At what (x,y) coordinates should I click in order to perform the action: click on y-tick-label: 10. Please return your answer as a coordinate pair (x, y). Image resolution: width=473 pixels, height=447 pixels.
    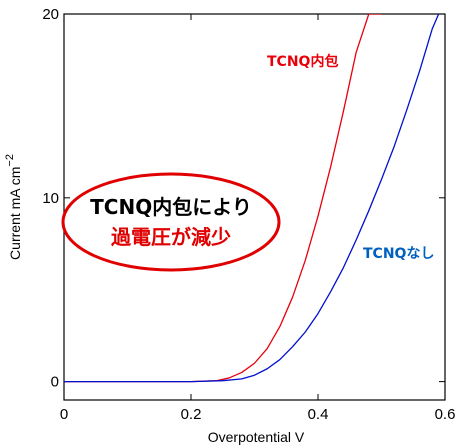
    Looking at the image, I should click on (50, 198).